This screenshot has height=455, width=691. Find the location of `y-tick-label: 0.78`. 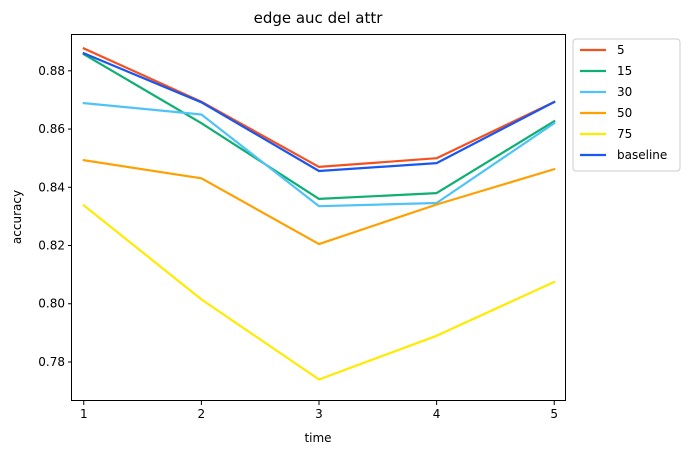

y-tick-label: 0.78 is located at coordinates (51, 362).